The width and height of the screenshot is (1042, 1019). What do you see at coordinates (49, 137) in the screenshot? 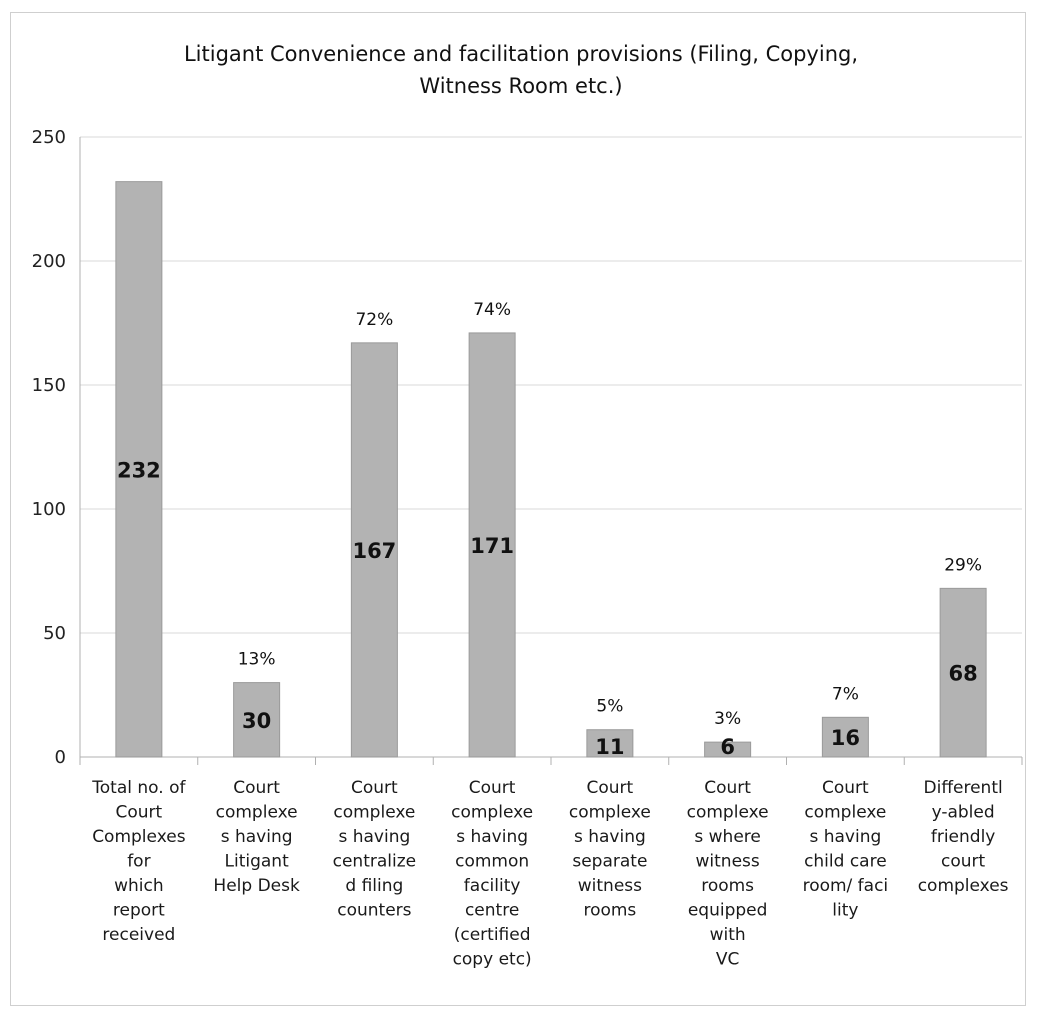
I see `y-tick-label: 250` at bounding box center [49, 137].